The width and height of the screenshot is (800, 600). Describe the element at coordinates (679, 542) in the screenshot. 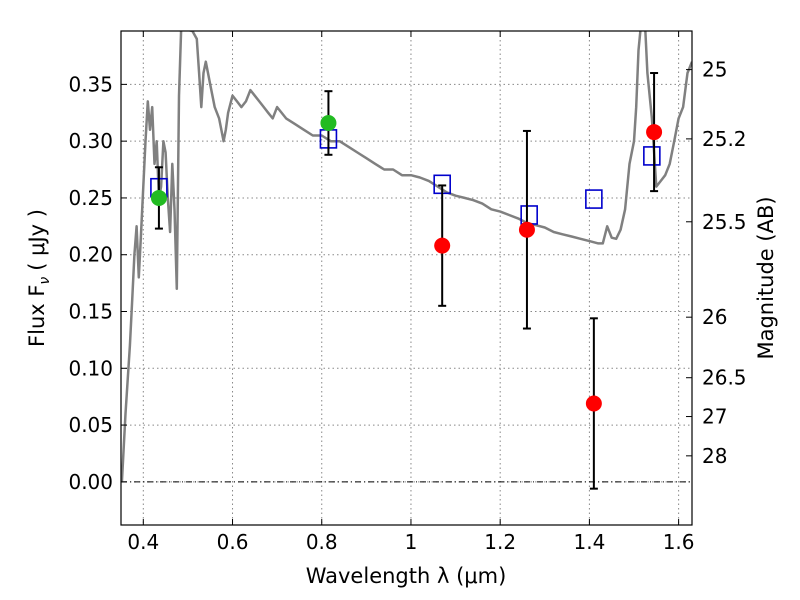

I see `x-tick-label-6: 1.6` at that location.